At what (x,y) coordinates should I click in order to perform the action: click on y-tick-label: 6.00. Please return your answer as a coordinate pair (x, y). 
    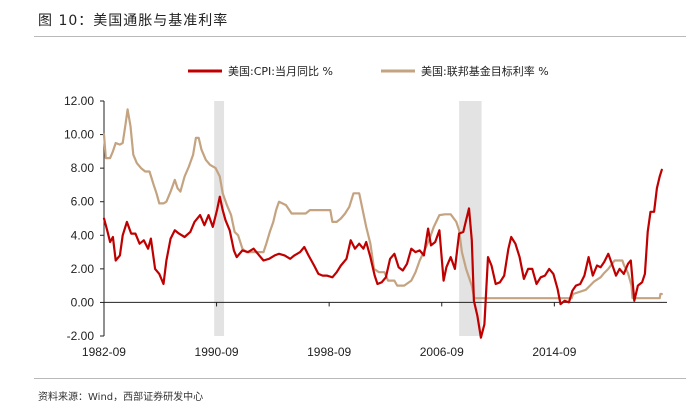
    Looking at the image, I should click on (83, 202).